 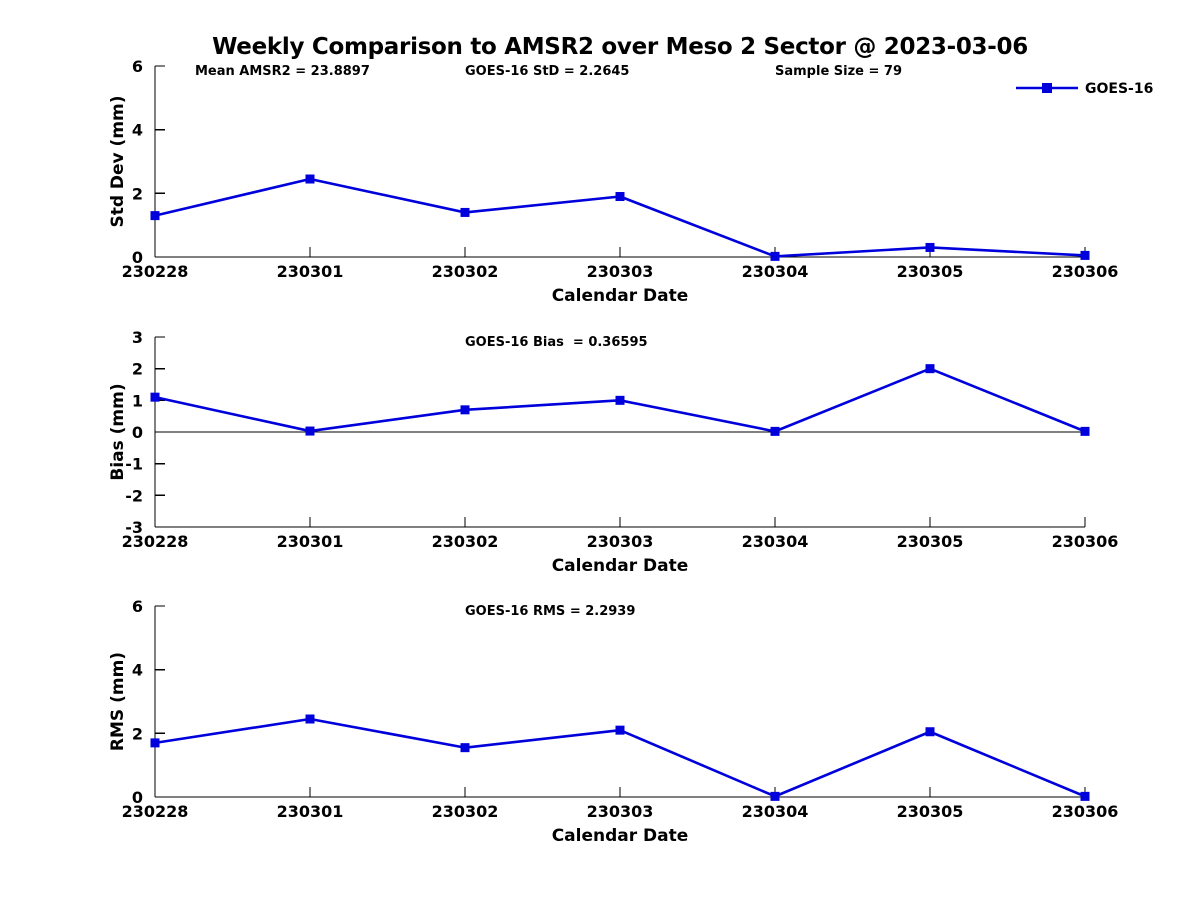 I want to click on annotation-std_dev-0: Mean AMSR2 = 23.8897, so click(x=282, y=71).